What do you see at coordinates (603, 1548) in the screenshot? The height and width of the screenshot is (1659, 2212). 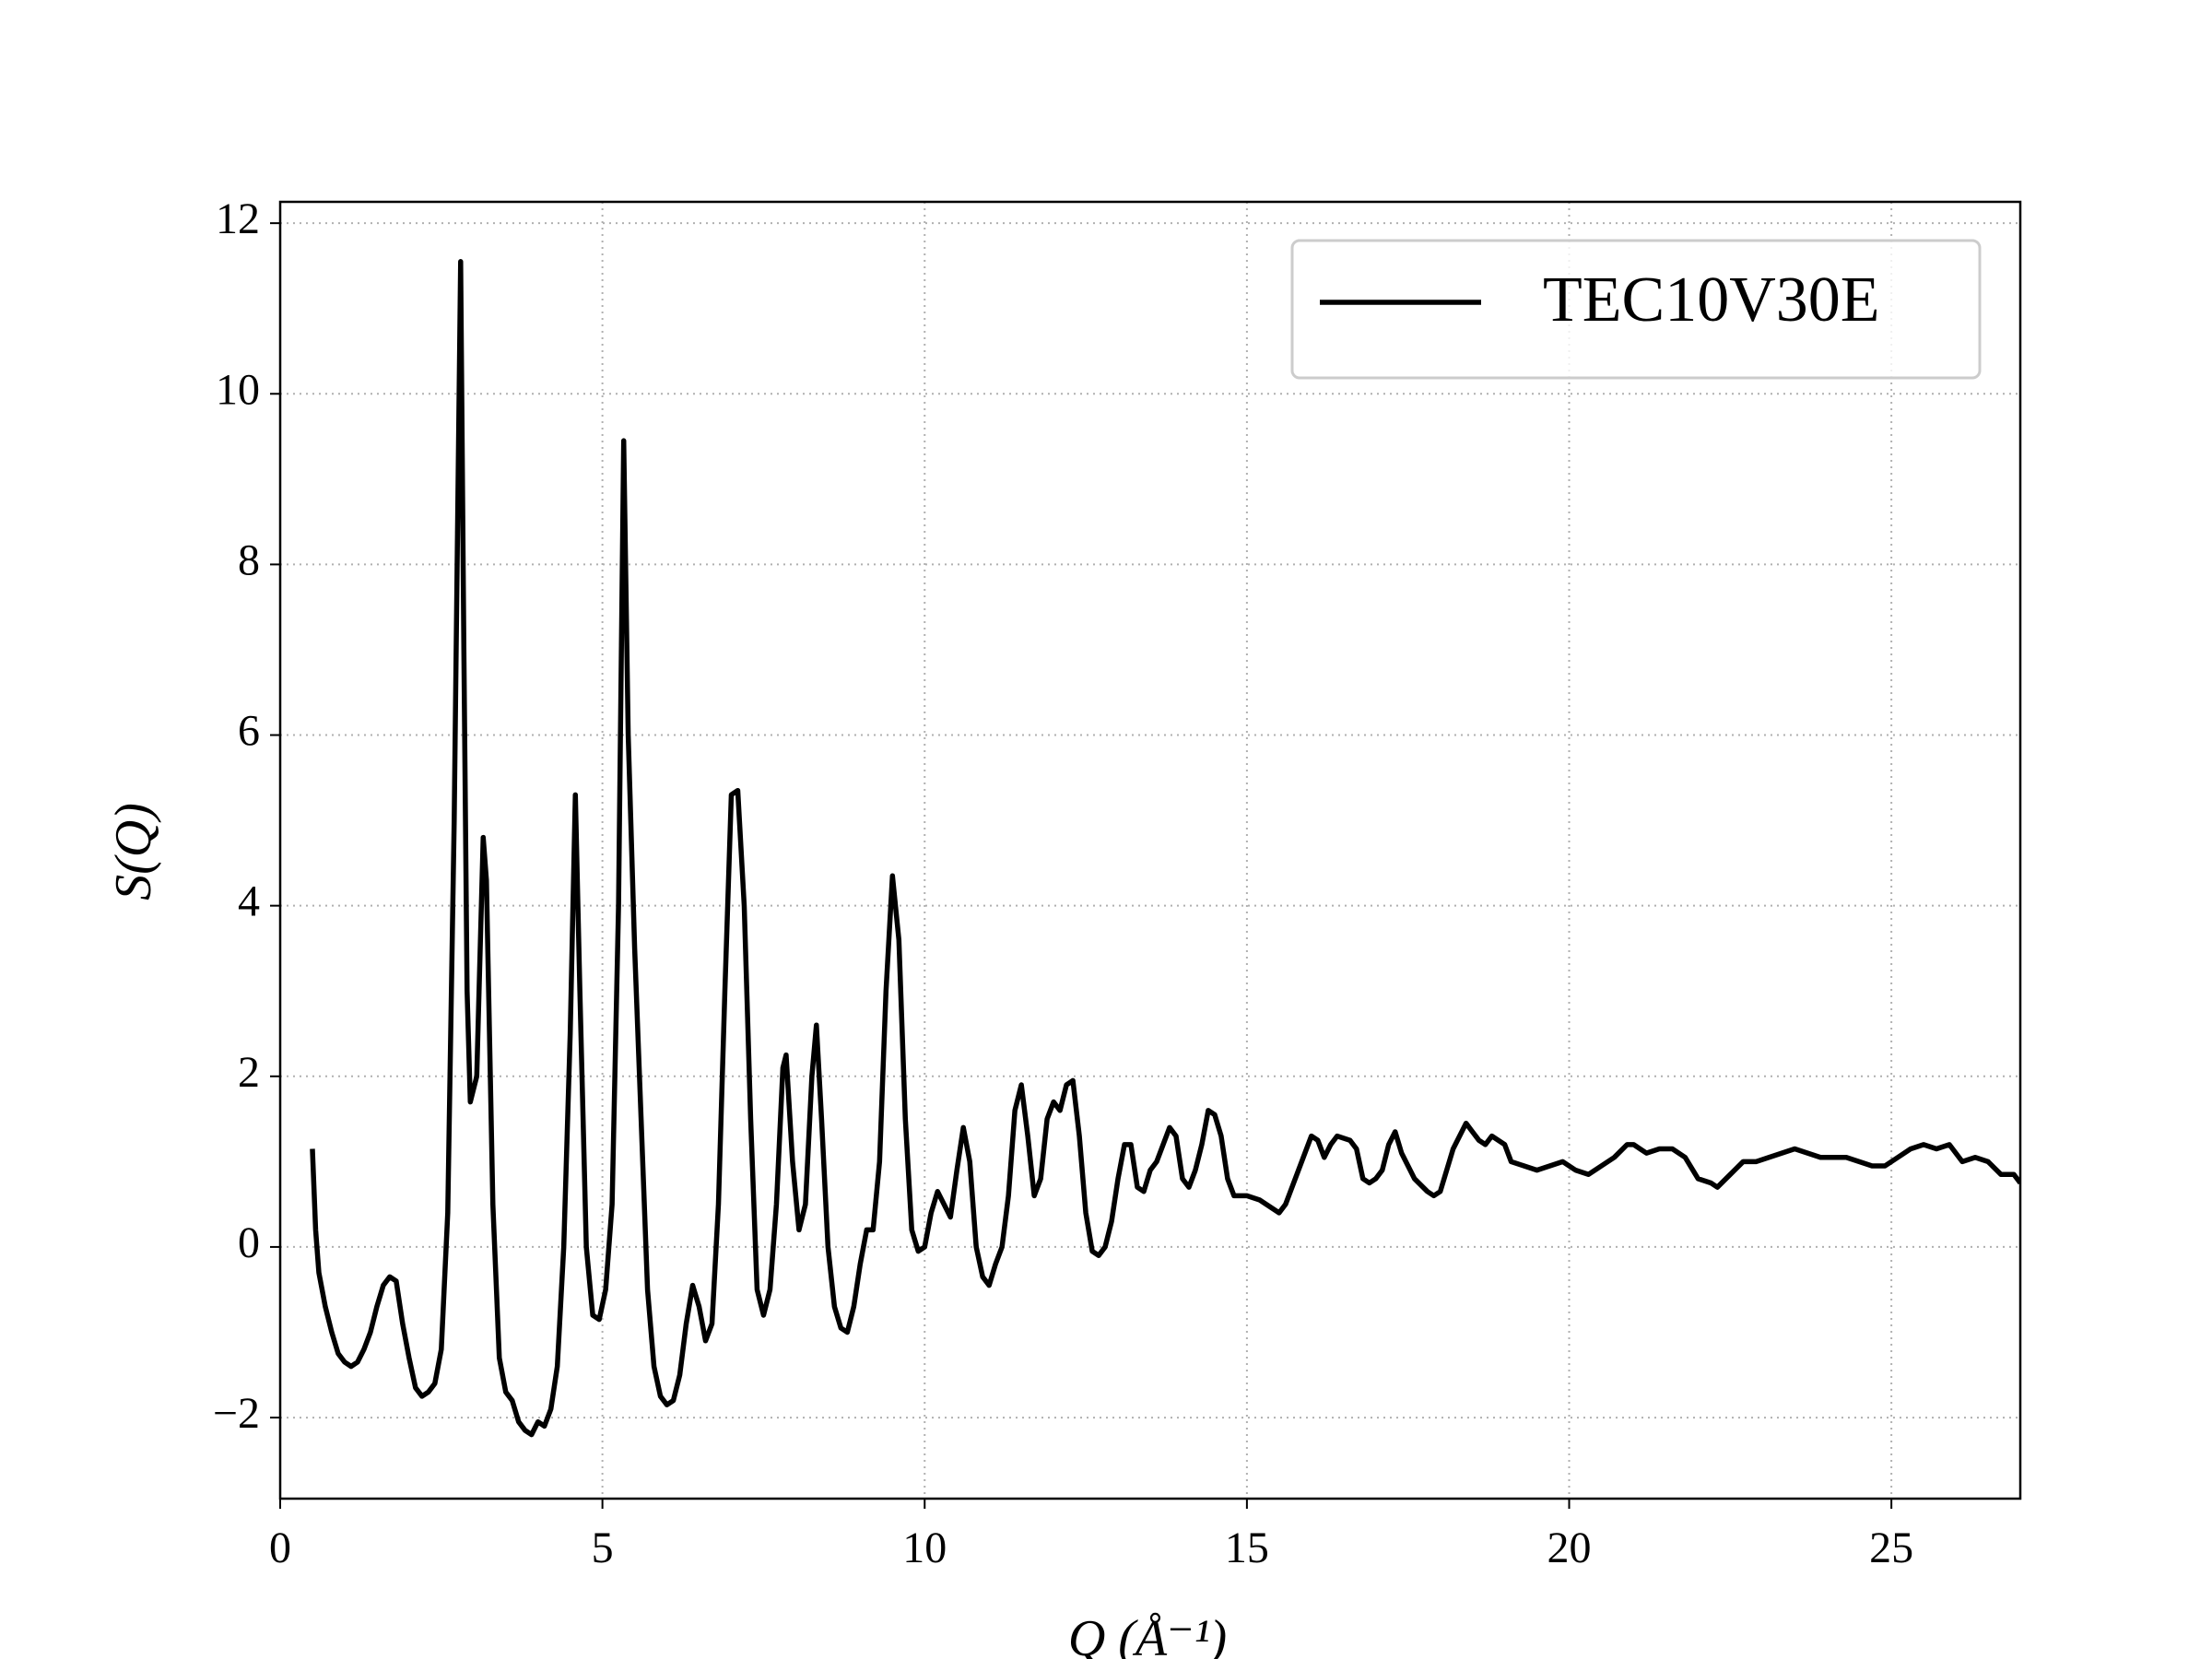 I see `x-tick-label: 5` at bounding box center [603, 1548].